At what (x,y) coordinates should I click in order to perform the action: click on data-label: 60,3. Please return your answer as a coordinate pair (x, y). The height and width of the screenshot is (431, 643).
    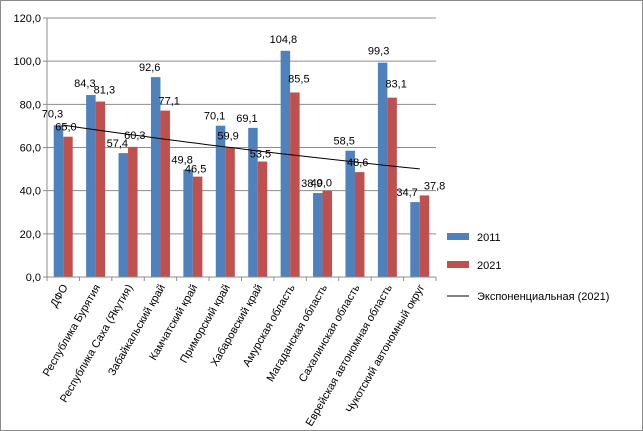
    Looking at the image, I should click on (134, 136).